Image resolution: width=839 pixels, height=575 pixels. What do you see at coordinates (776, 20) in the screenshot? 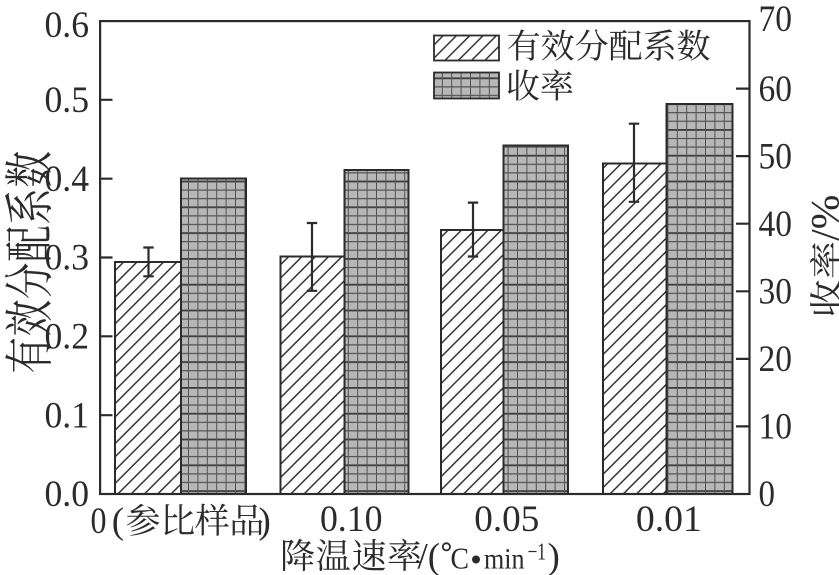
I see `svg-text: 70` at bounding box center [776, 20].